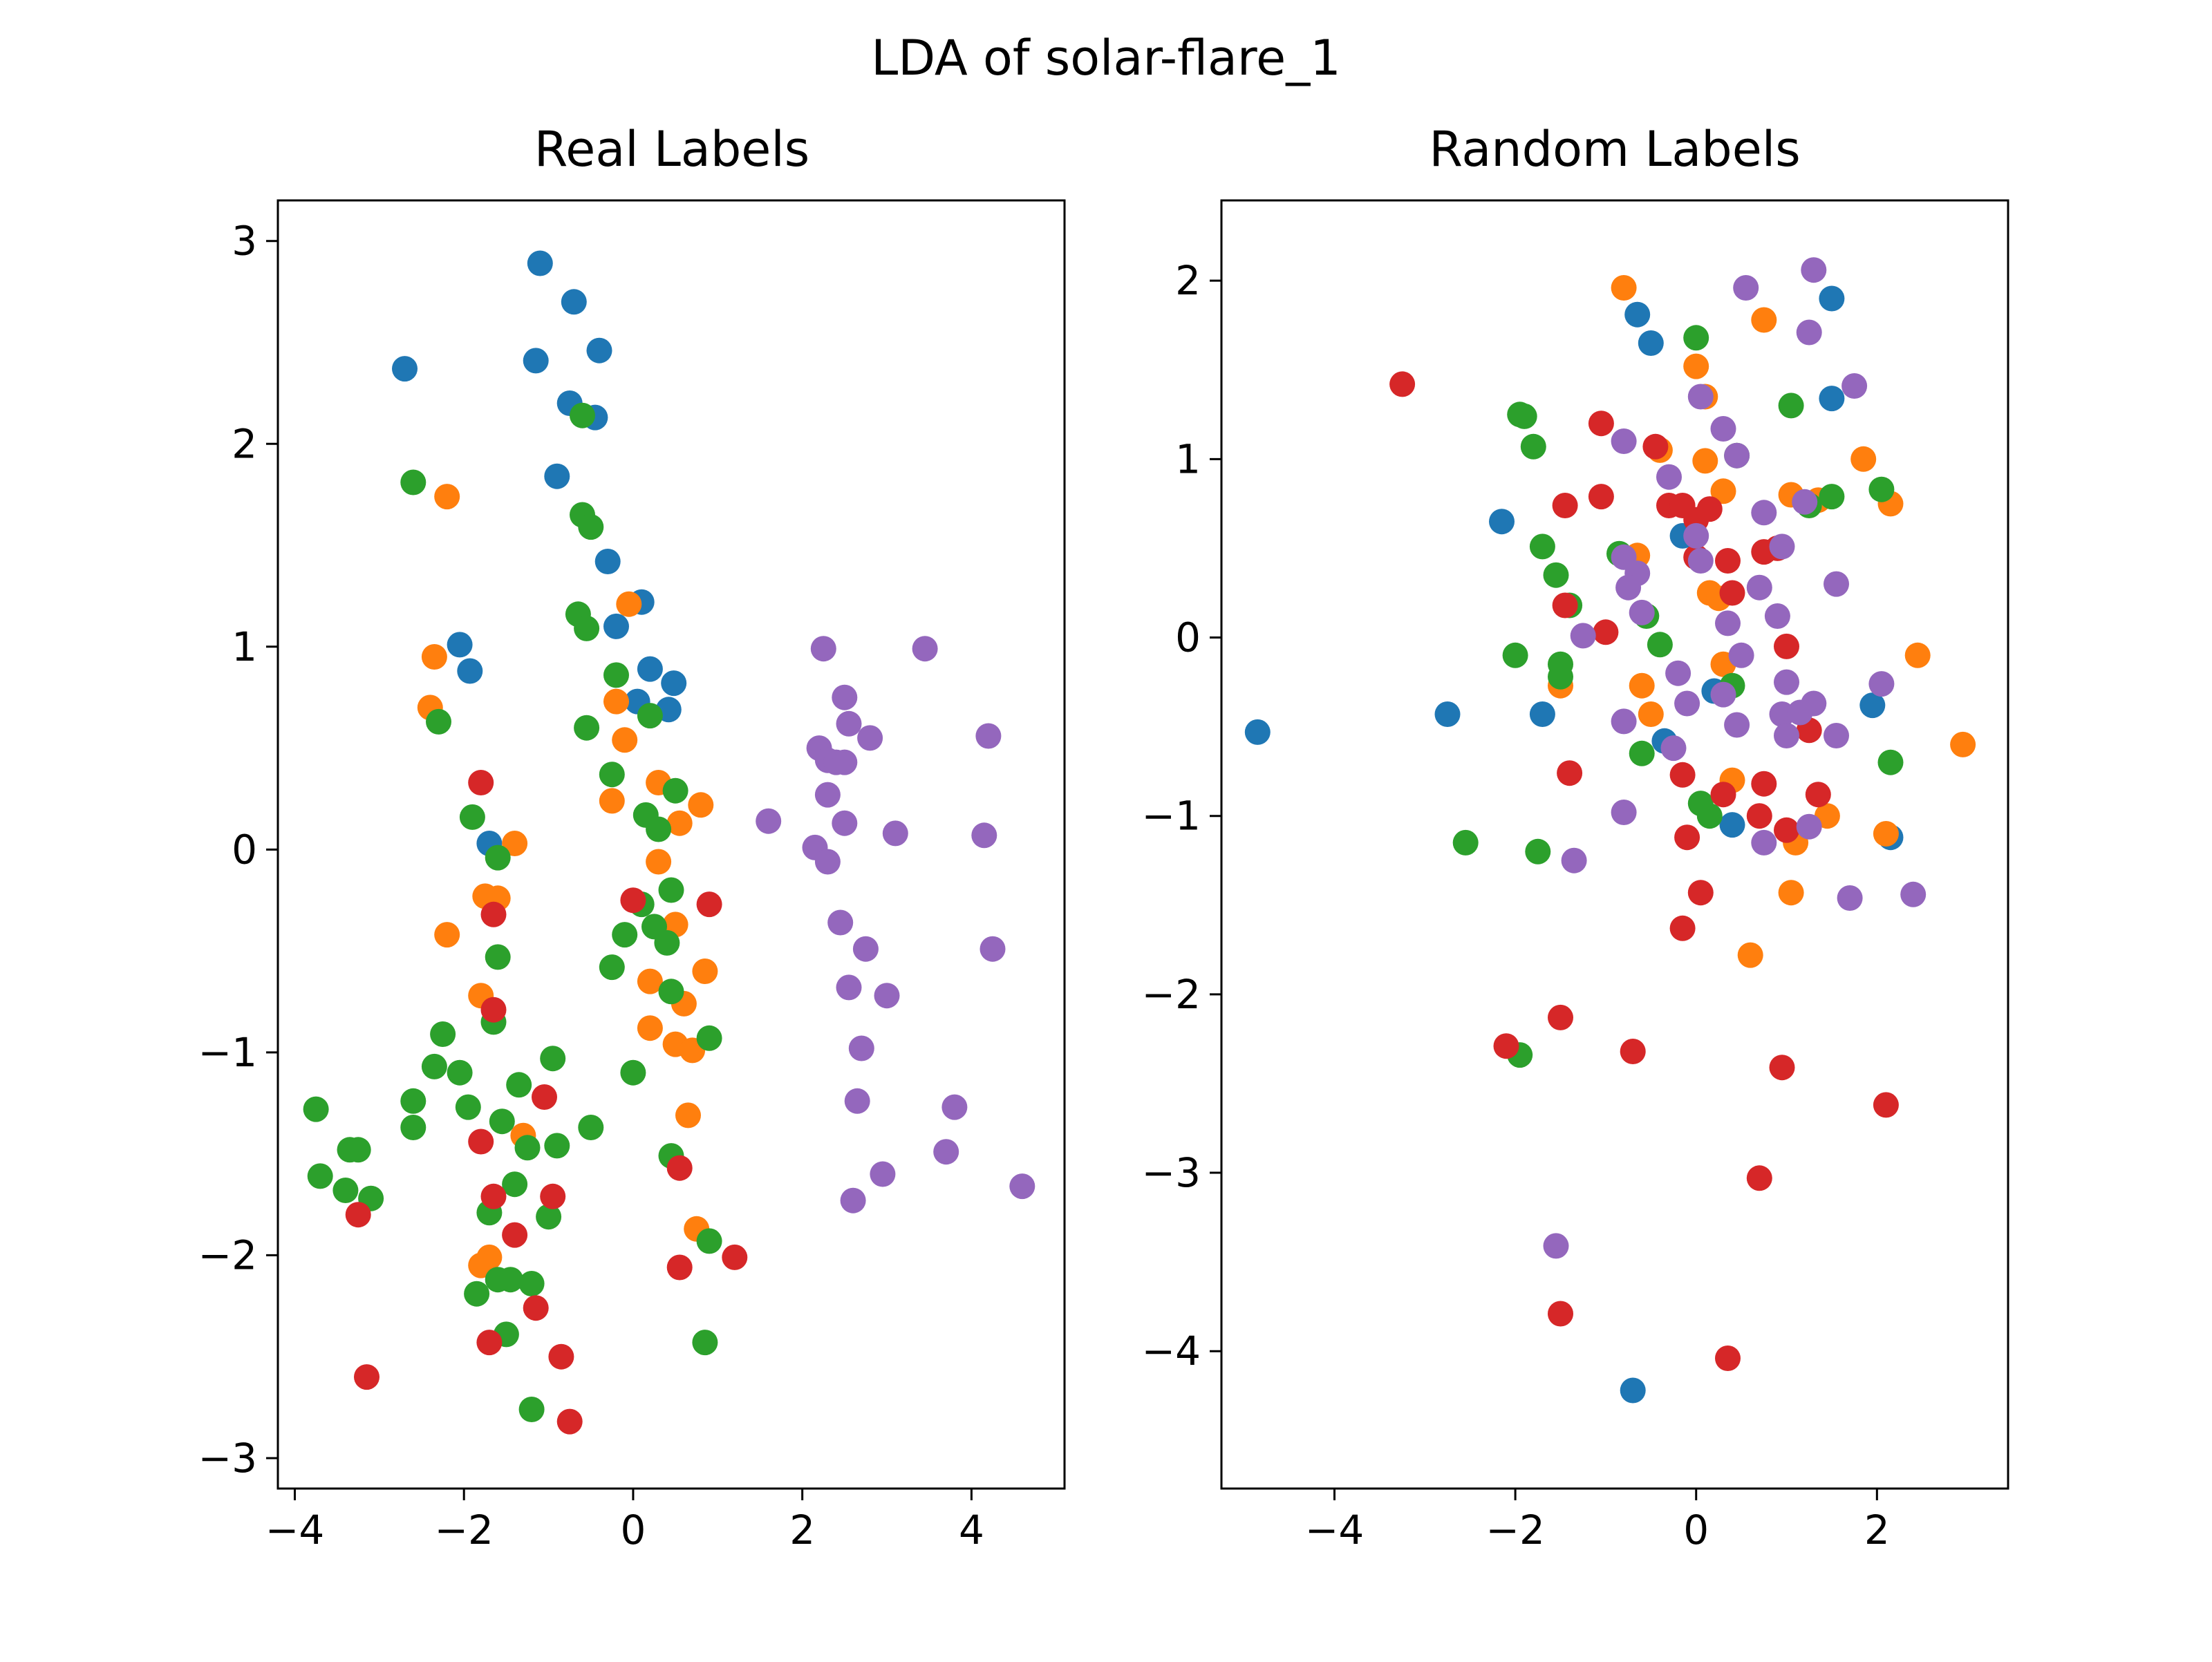 The width and height of the screenshot is (2212, 1662). What do you see at coordinates (228, 1458) in the screenshot?
I see `real-labels-ytick-label: −3` at bounding box center [228, 1458].